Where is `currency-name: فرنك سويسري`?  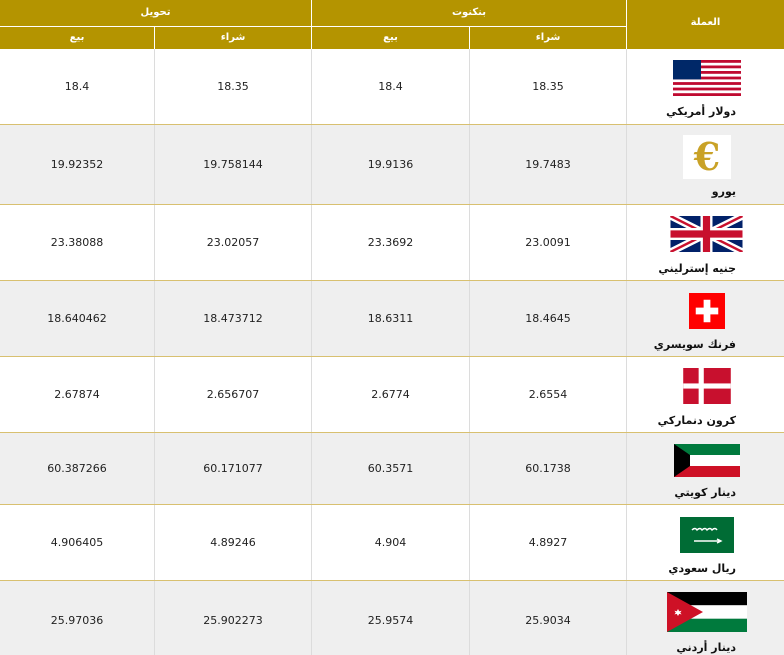
currency-name: فرنك سويسري is located at coordinates (694, 344).